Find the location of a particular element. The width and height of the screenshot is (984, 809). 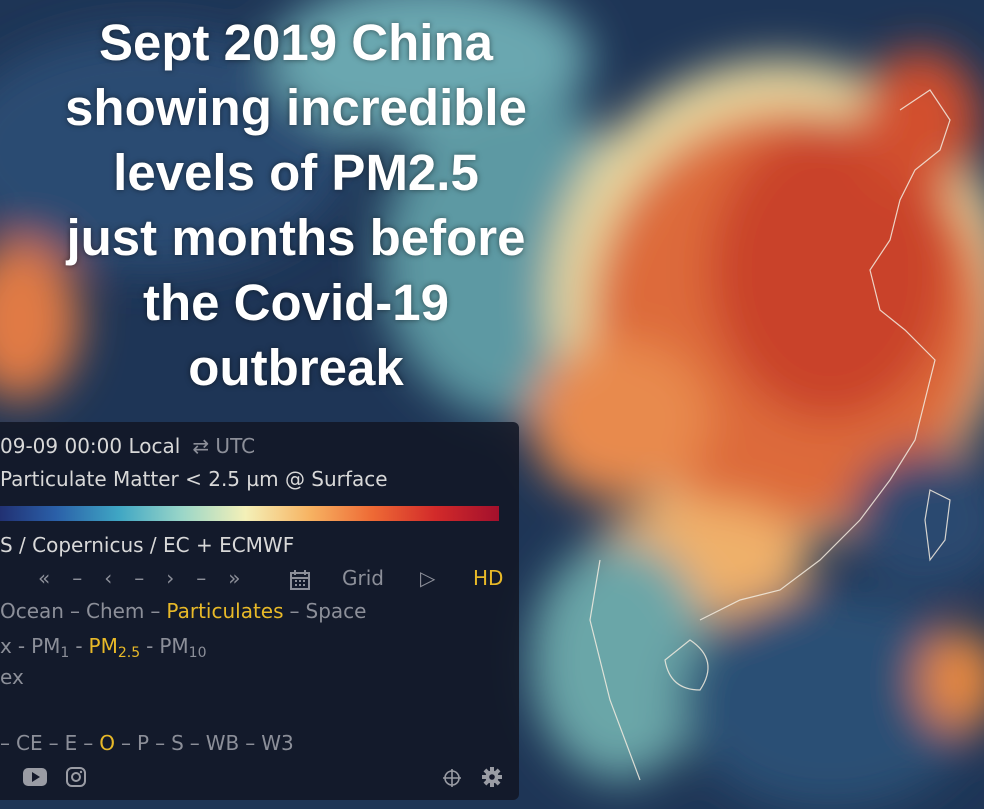

menu-option: PM1 is located at coordinates (50, 647).